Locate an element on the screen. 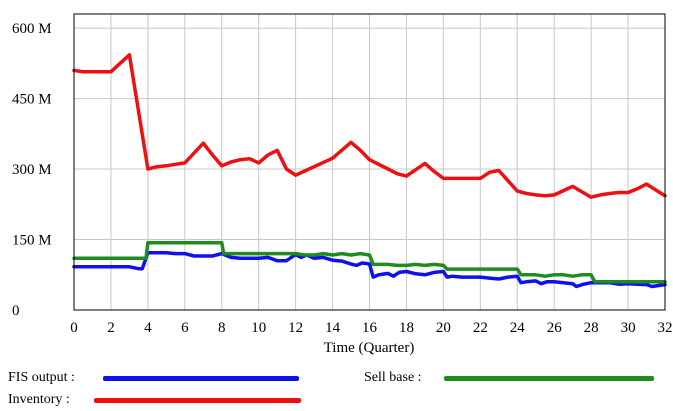  x-tick-label: 26 is located at coordinates (555, 328).